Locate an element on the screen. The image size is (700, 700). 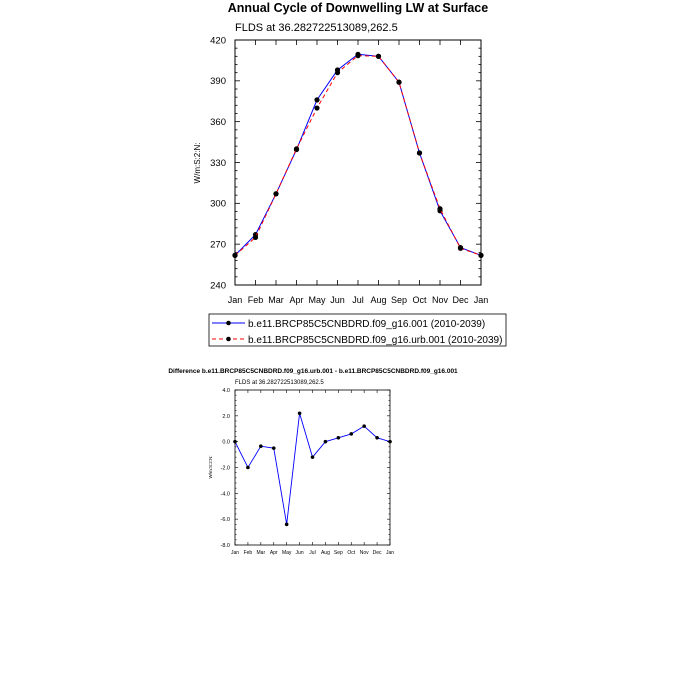
chart2-xtick-label: Sep is located at coordinates (338, 553).